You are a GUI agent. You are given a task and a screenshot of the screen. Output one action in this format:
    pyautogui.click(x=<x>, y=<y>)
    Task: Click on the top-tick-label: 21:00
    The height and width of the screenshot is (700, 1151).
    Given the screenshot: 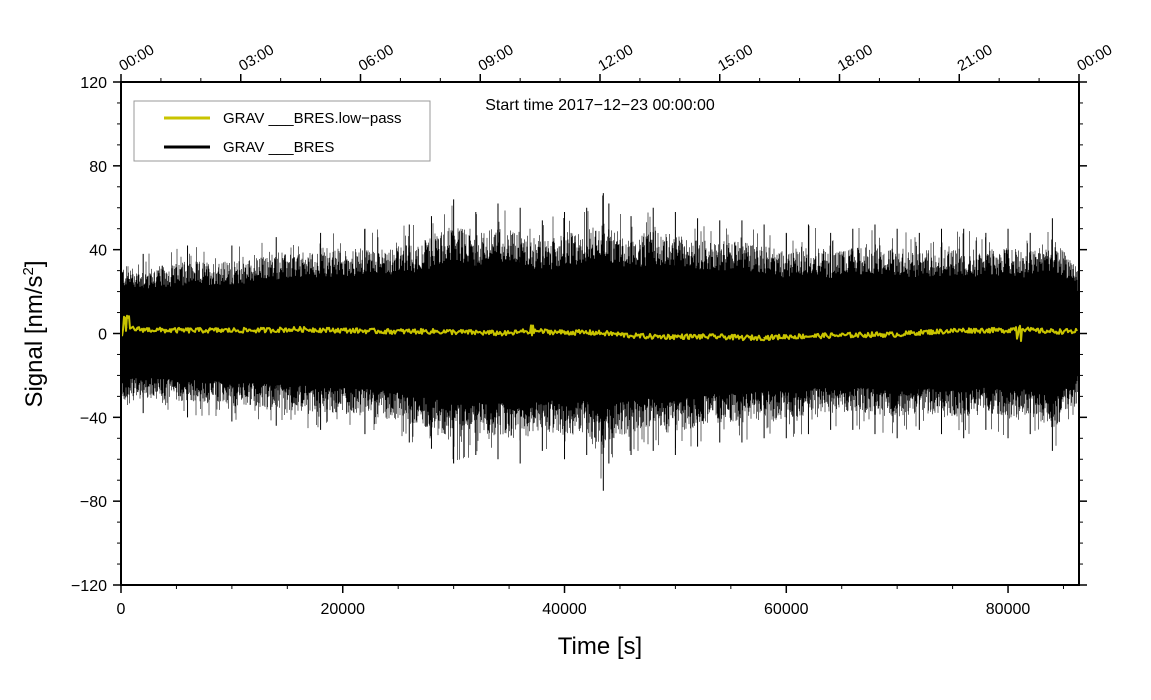 What is the action you would take?
    pyautogui.click(x=974, y=57)
    